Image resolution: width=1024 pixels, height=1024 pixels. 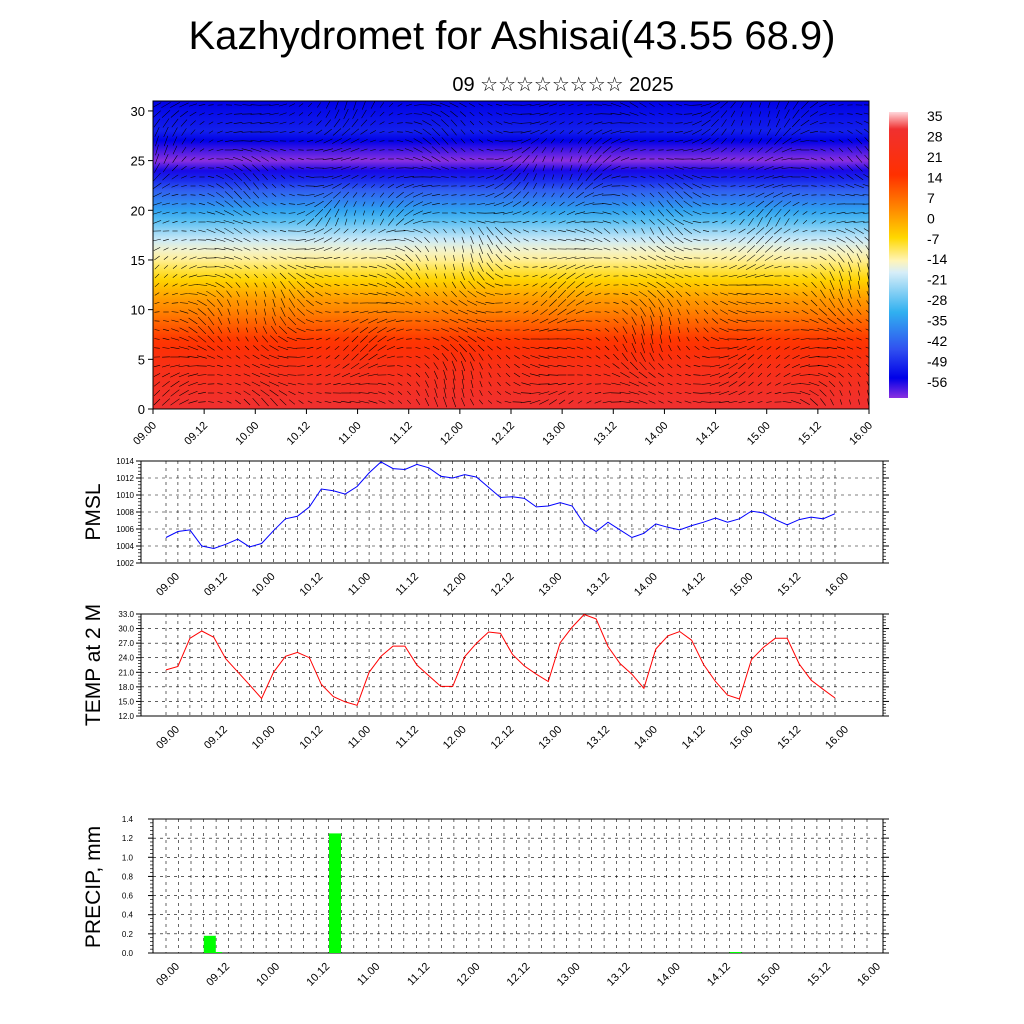 What do you see at coordinates (218, 975) in the screenshot?
I see `x-tick-label: 09.12` at bounding box center [218, 975].